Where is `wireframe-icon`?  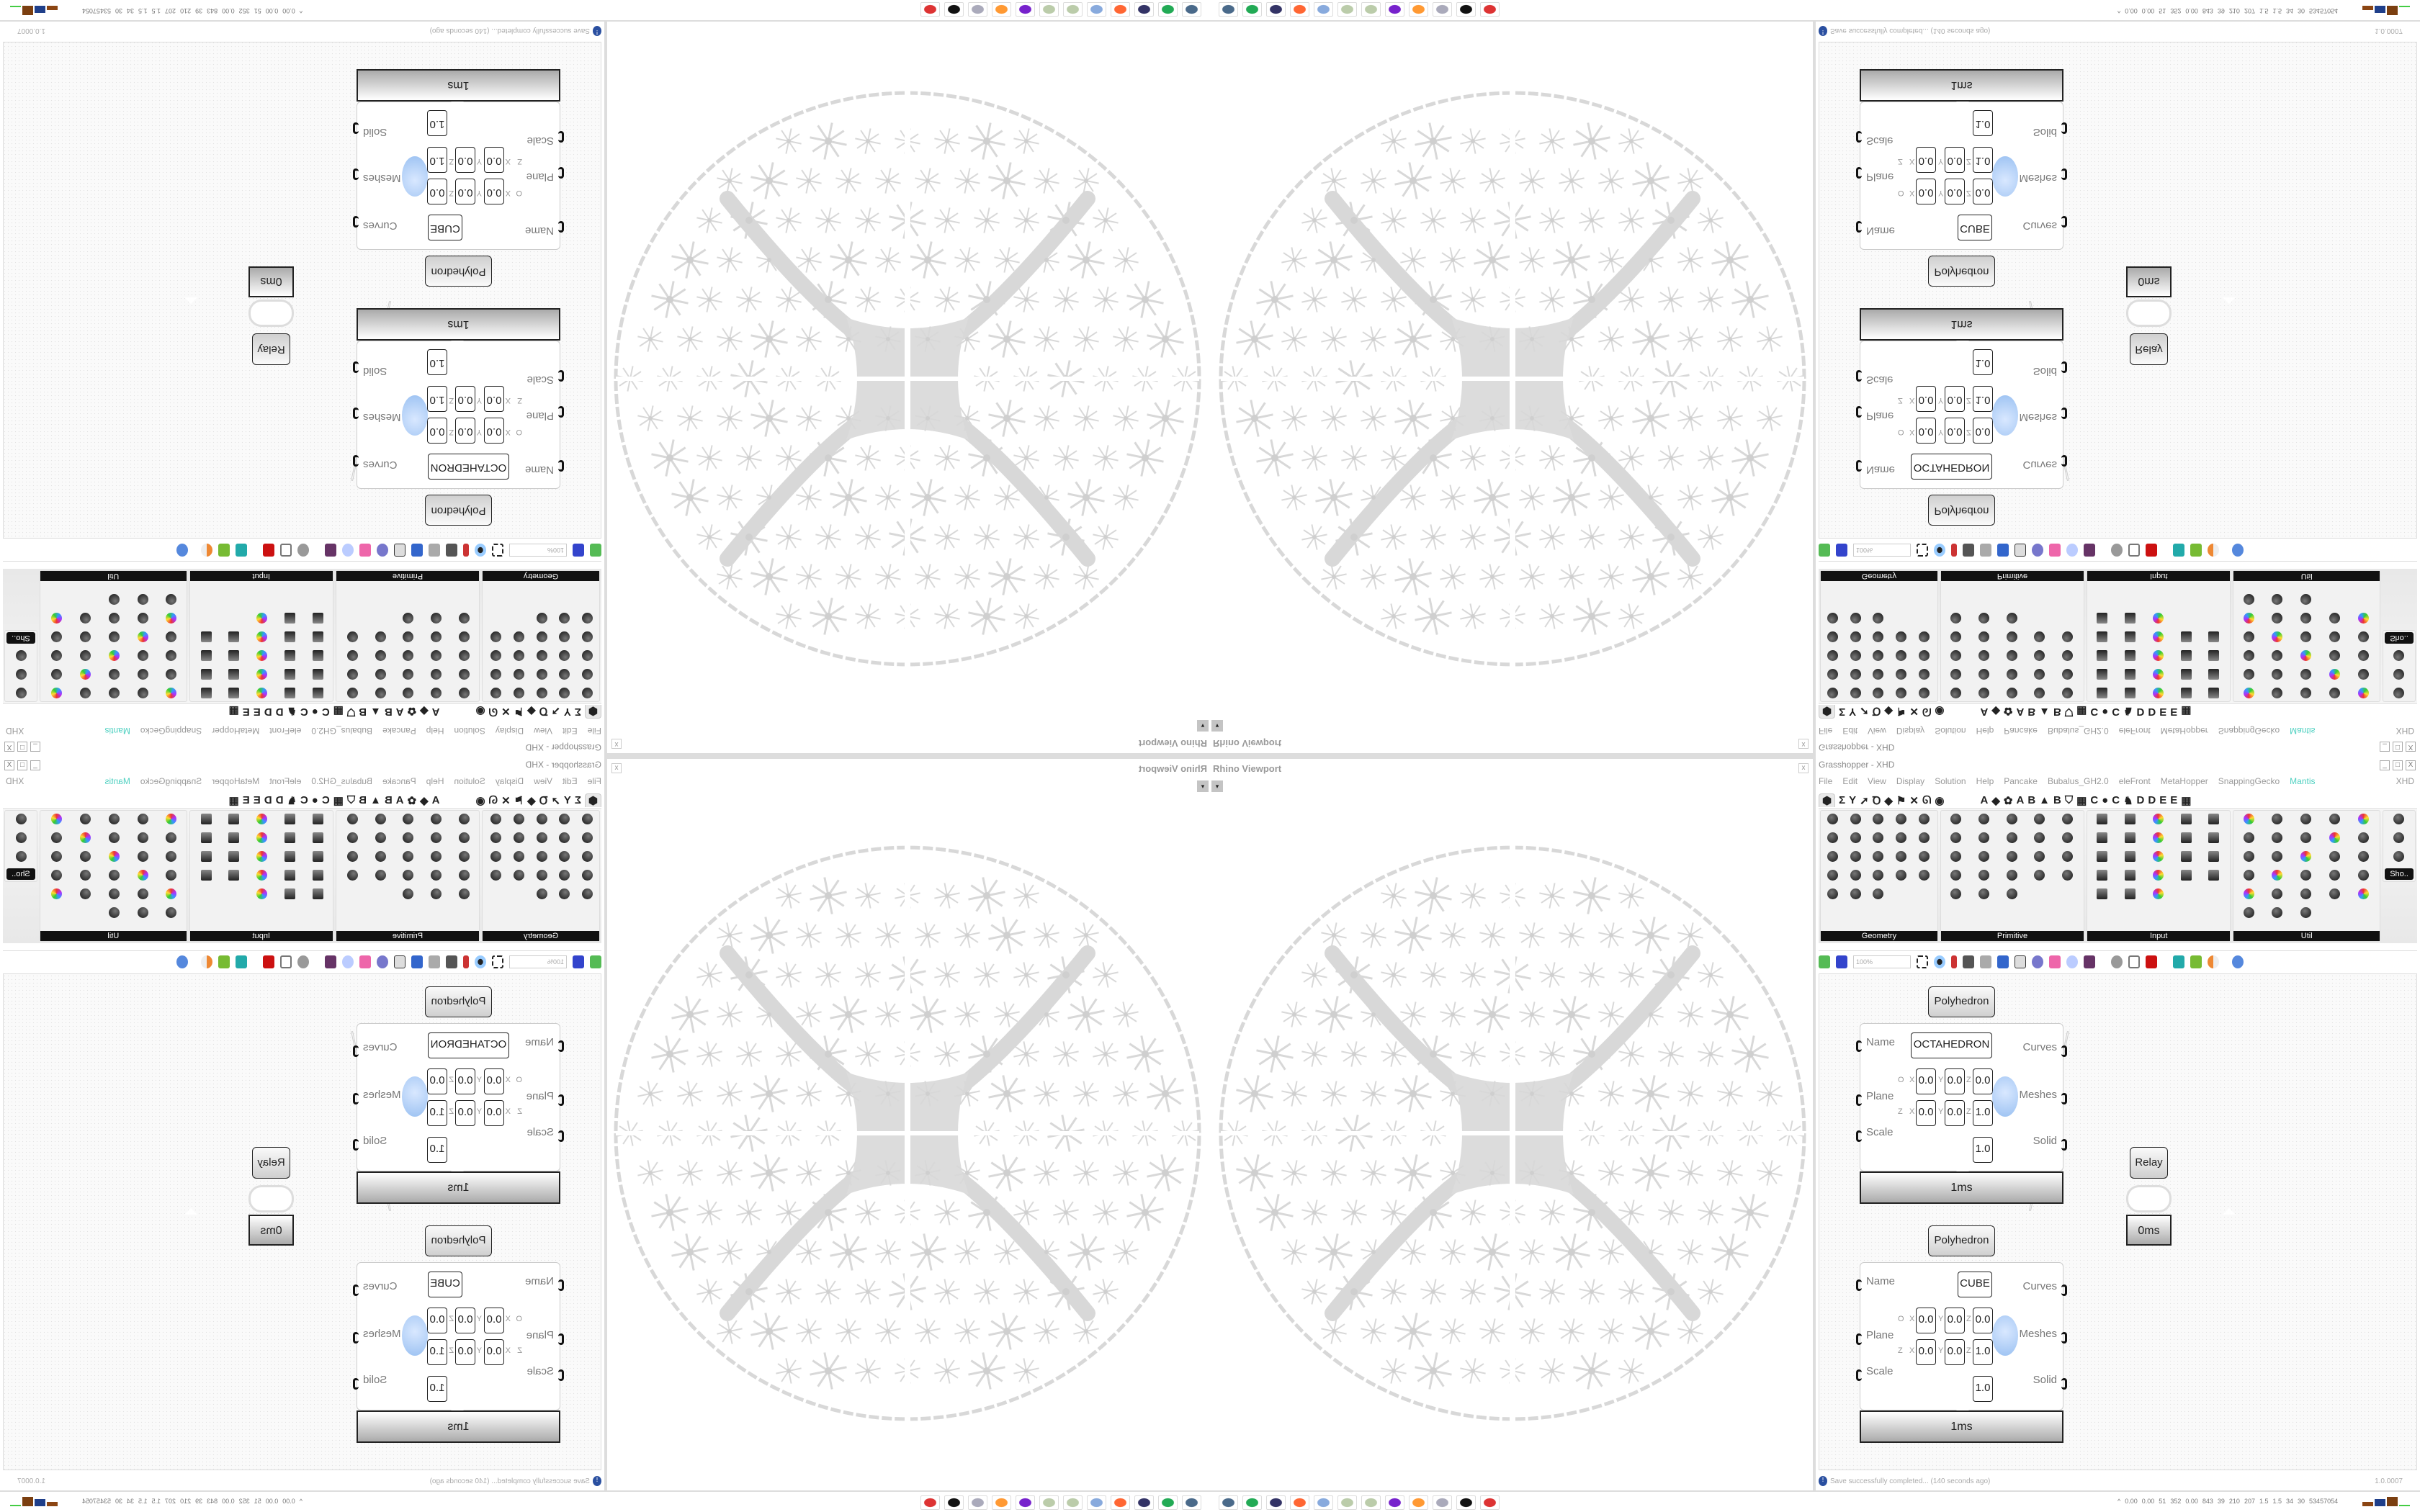
wireframe-icon is located at coordinates (2134, 550).